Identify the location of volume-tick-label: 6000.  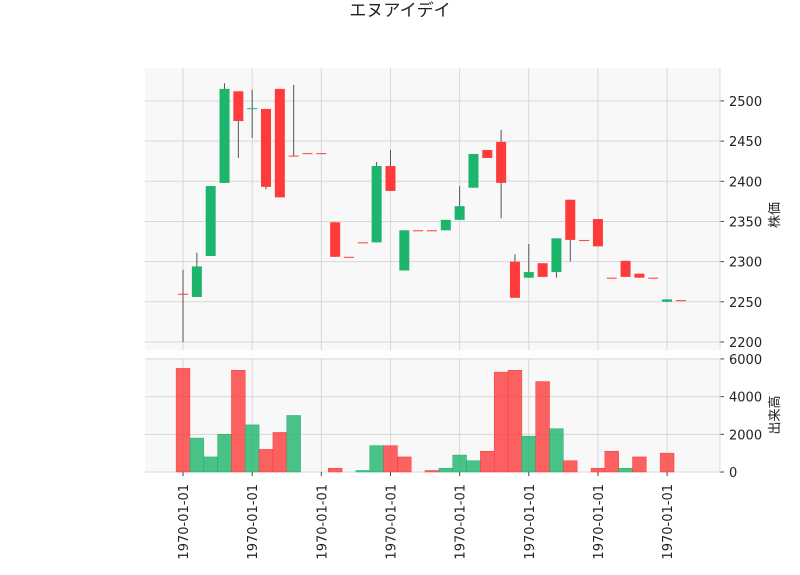
(745, 360).